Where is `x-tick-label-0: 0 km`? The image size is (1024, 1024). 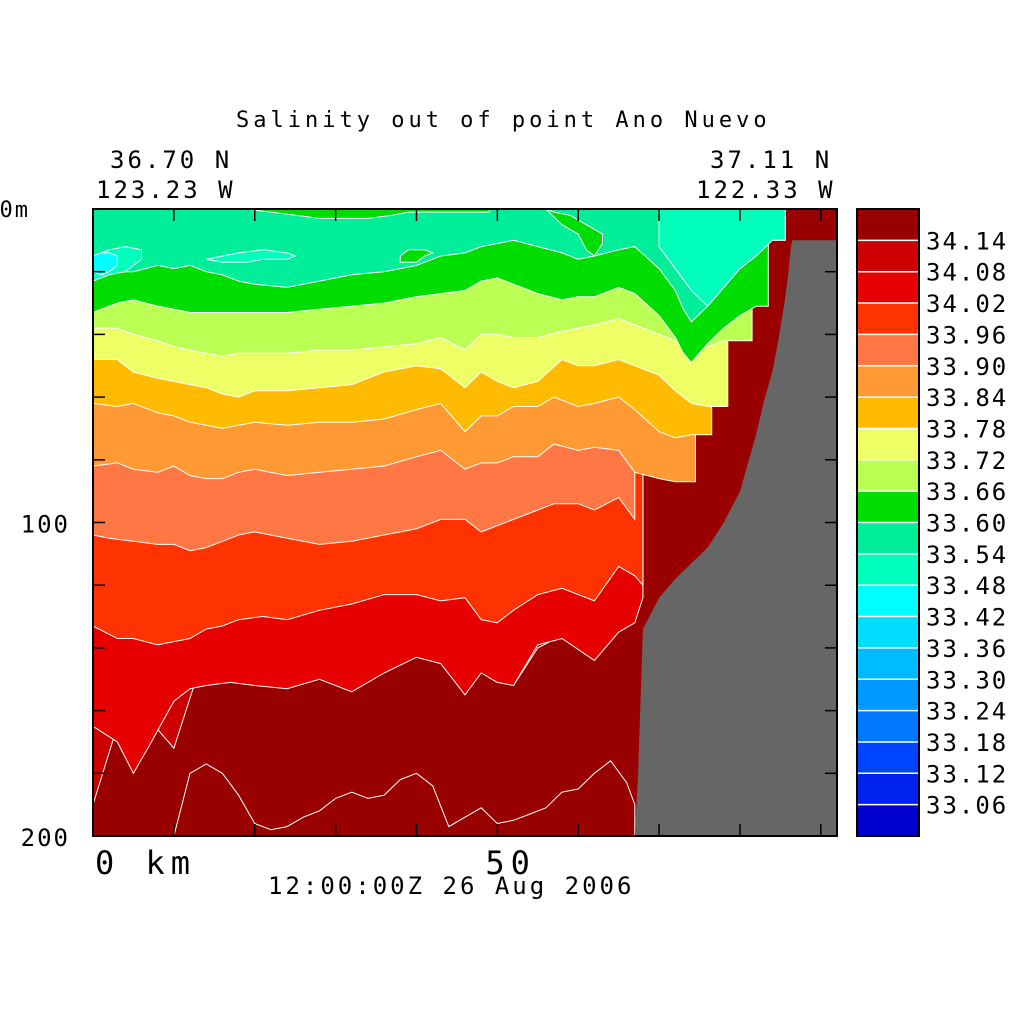
x-tick-label-0: 0 km is located at coordinates (145, 863).